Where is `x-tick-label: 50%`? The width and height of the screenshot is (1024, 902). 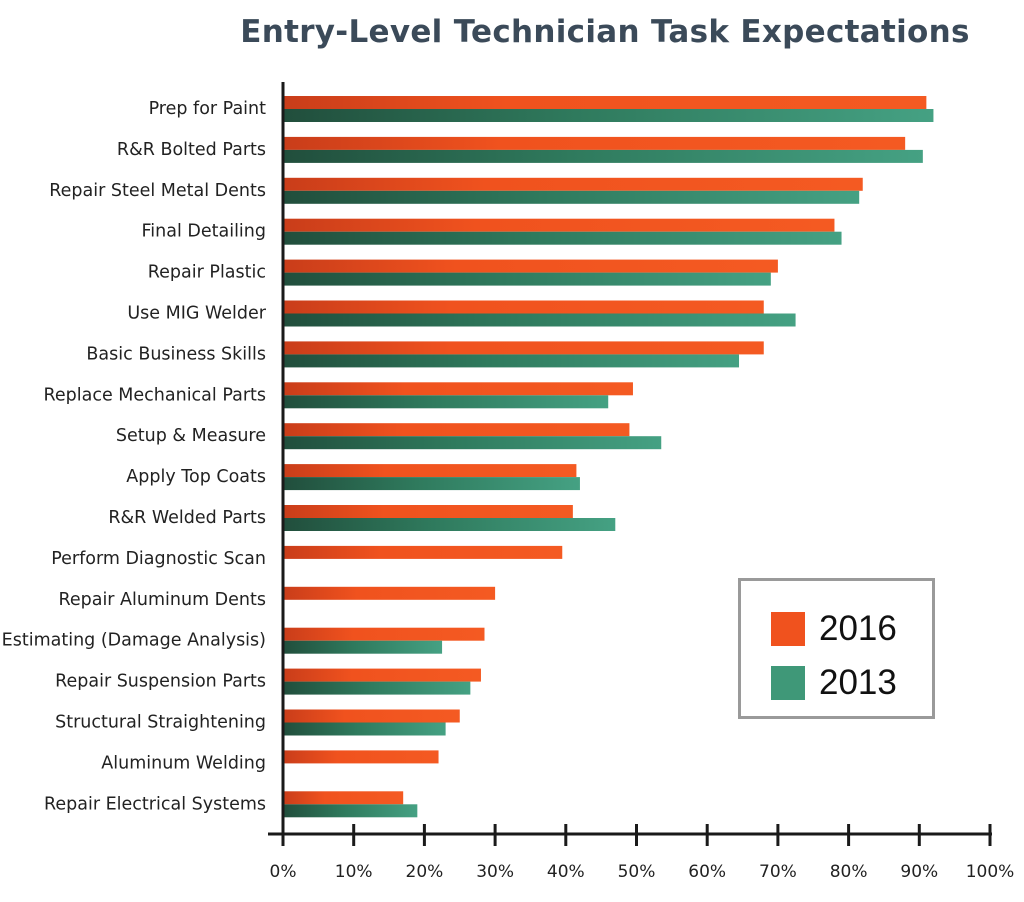 x-tick-label: 50% is located at coordinates (637, 872).